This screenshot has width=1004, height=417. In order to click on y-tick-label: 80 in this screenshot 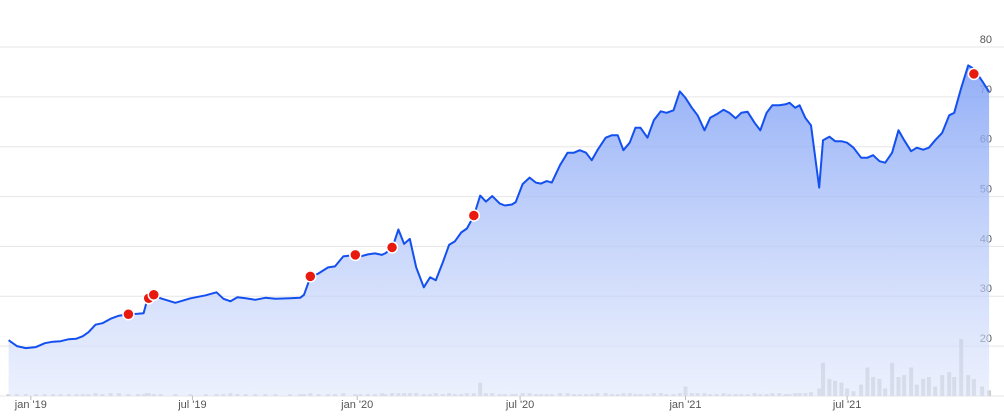, I will do `click(986, 40)`.